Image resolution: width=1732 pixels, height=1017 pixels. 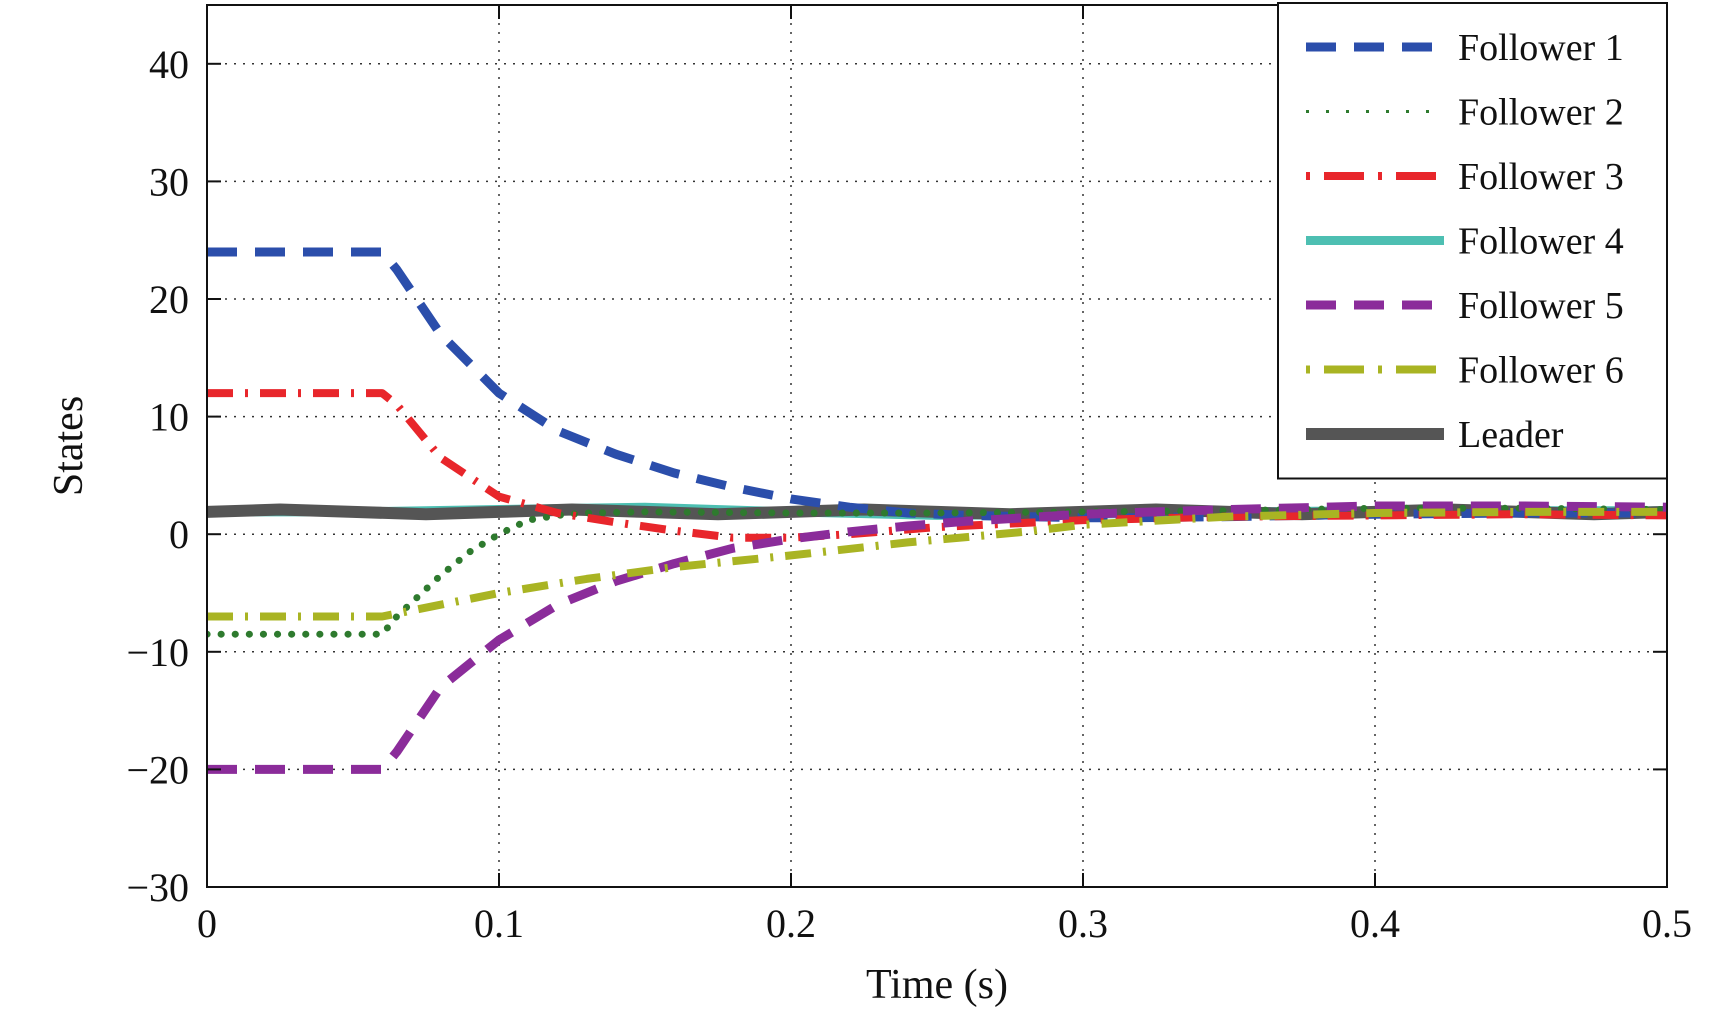 What do you see at coordinates (1375, 923) in the screenshot?
I see `x-tick-label: 0.4` at bounding box center [1375, 923].